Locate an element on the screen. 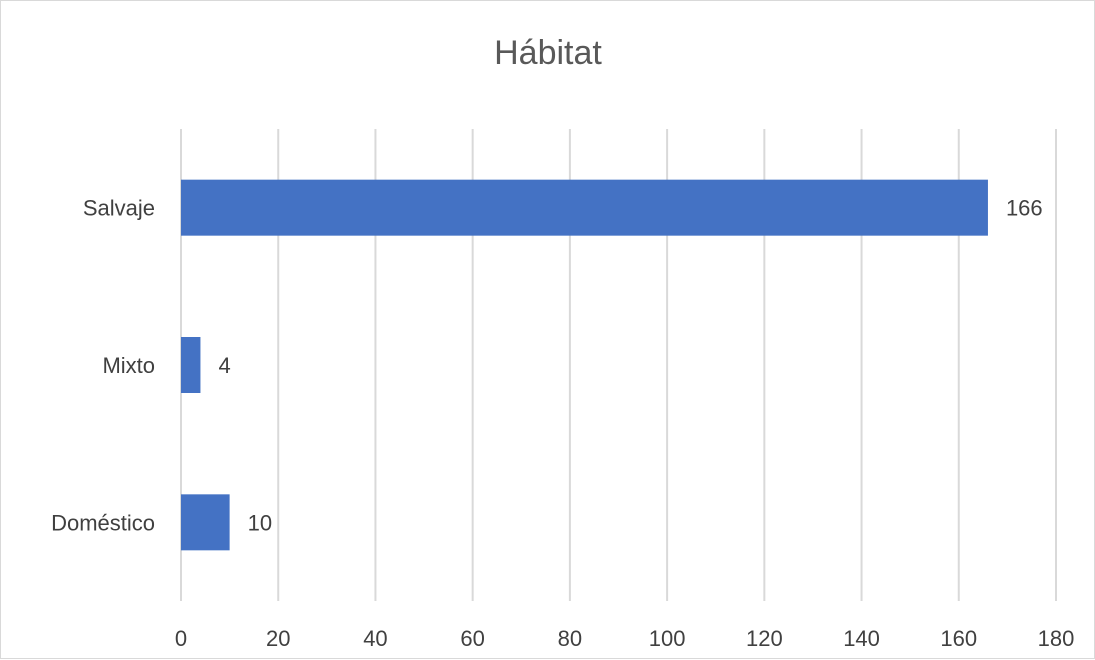 This screenshot has width=1095, height=660. data-label: 10 is located at coordinates (260, 522).